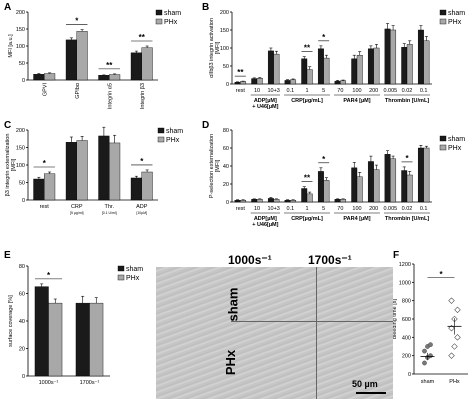 This screenshot has height=401, width=474. Describe the element at coordinates (316, 333) in the screenshot. I see `micrograph-divider-vertical` at that location.